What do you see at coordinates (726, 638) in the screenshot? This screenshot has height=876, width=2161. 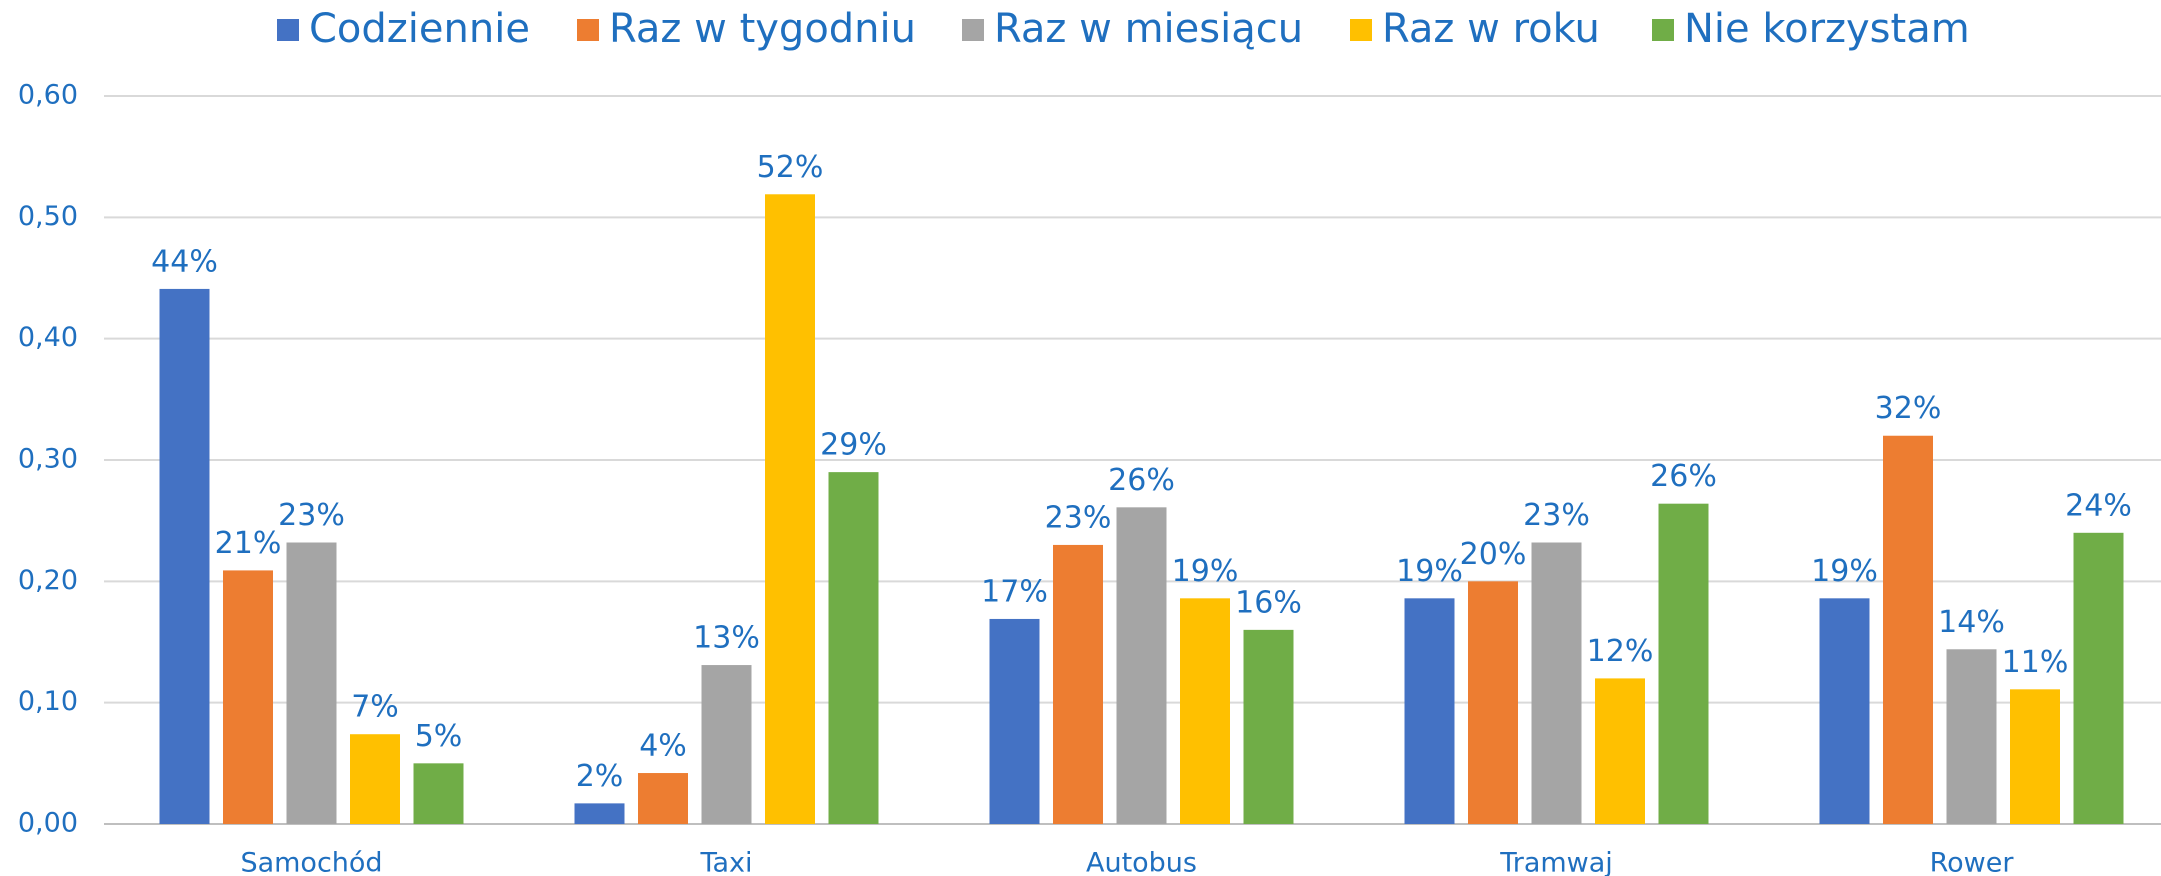 I see `data-label: 13%` at bounding box center [726, 638].